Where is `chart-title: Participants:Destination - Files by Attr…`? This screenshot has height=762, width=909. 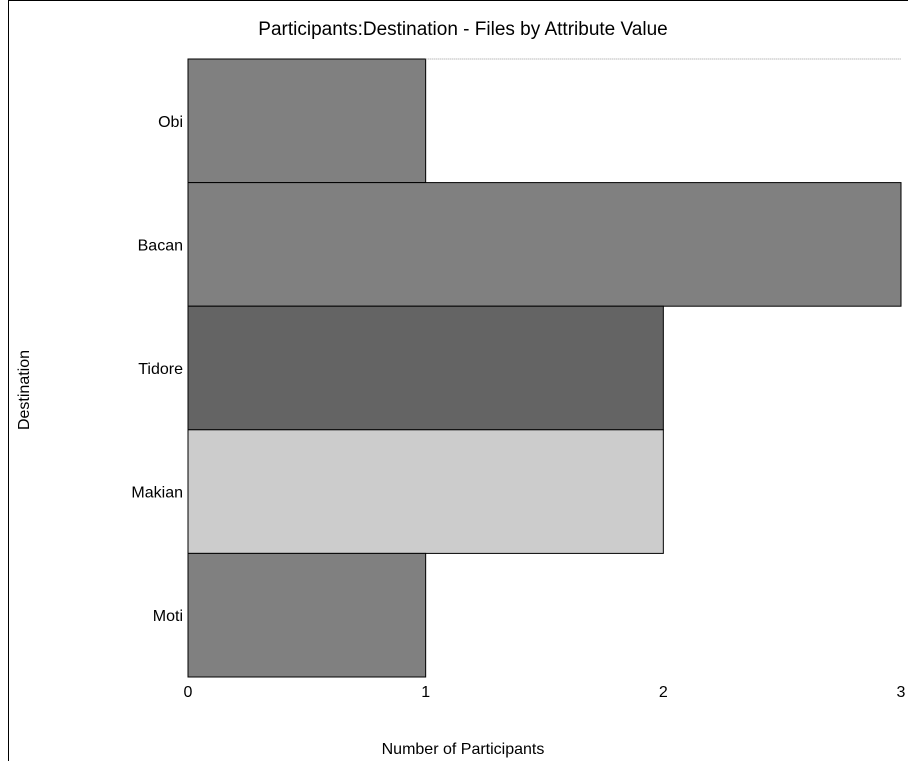 chart-title: Participants:Destination - Files by Attr… is located at coordinates (462, 29).